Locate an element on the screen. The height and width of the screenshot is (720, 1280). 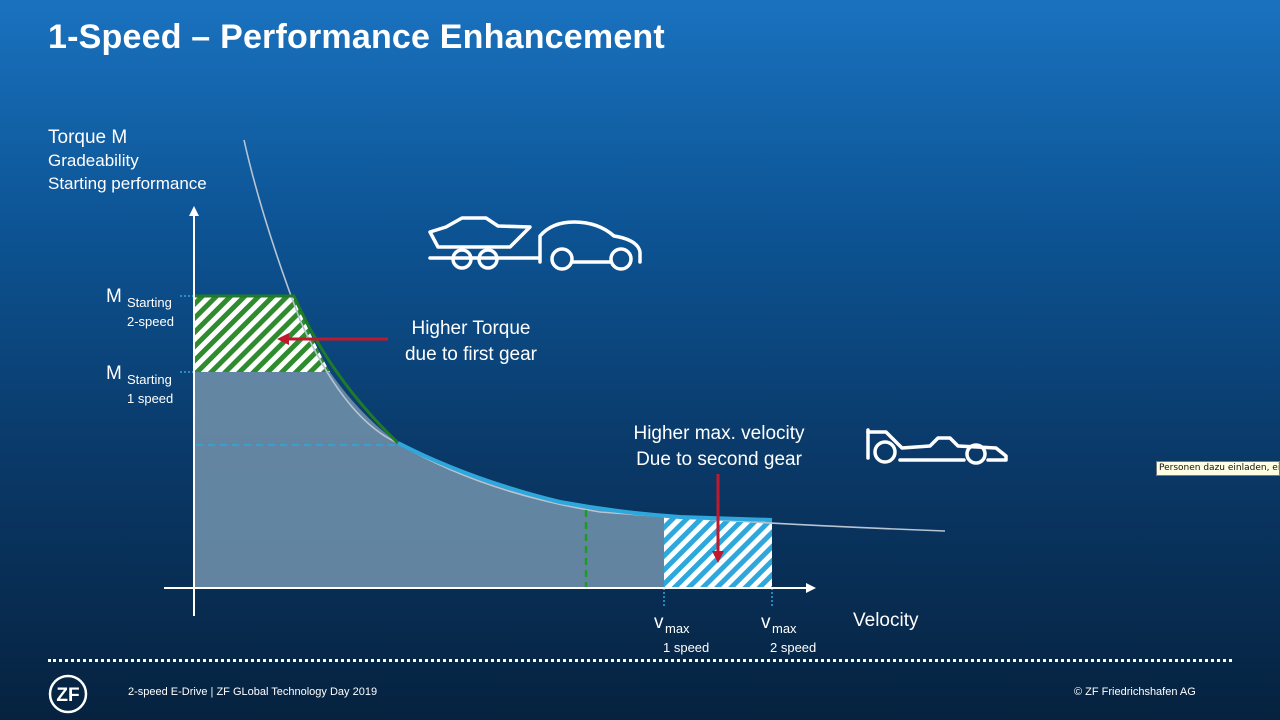
annotation-torque-line1: Higher Torque is located at coordinates (470, 328).